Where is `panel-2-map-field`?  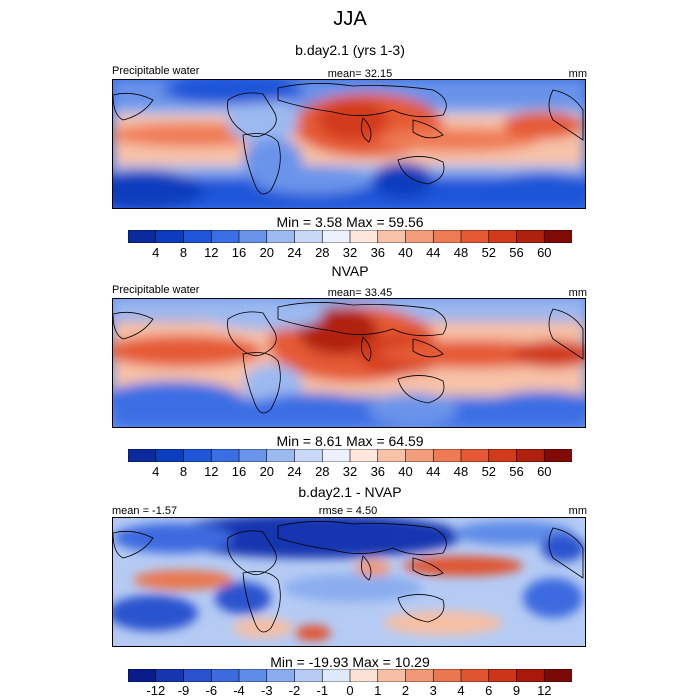
panel-2-map-field is located at coordinates (349, 363).